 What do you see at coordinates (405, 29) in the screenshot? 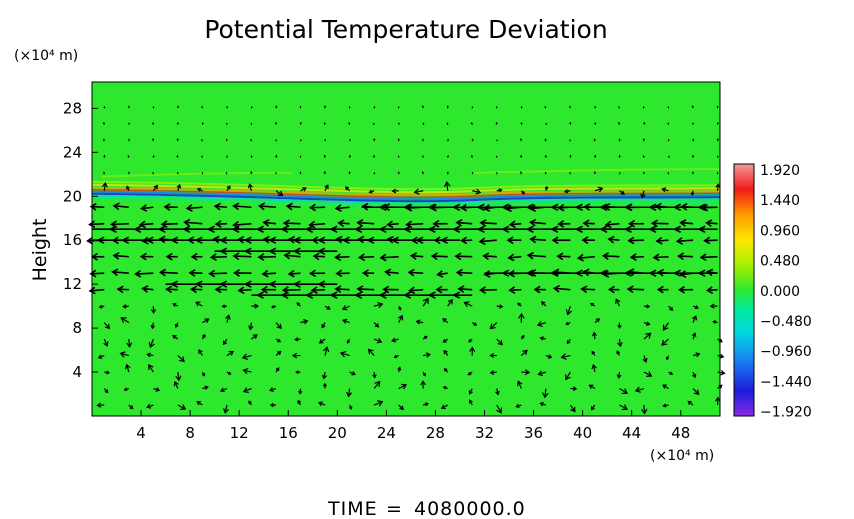
I see `chart-title: Potential Temperature Deviation` at bounding box center [405, 29].